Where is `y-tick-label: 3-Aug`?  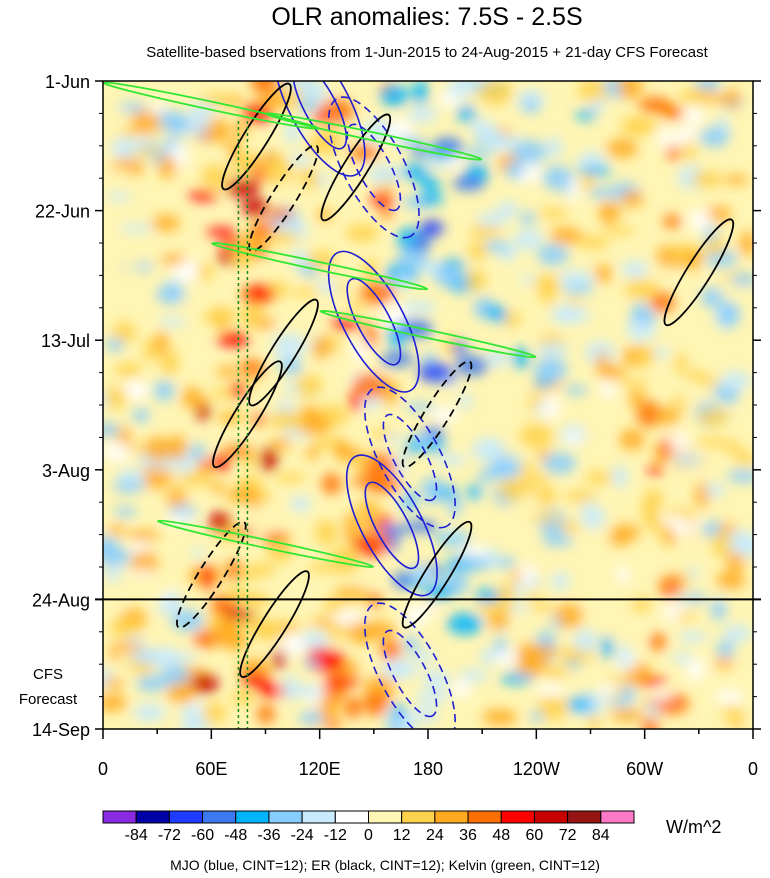 y-tick-label: 3-Aug is located at coordinates (66, 471).